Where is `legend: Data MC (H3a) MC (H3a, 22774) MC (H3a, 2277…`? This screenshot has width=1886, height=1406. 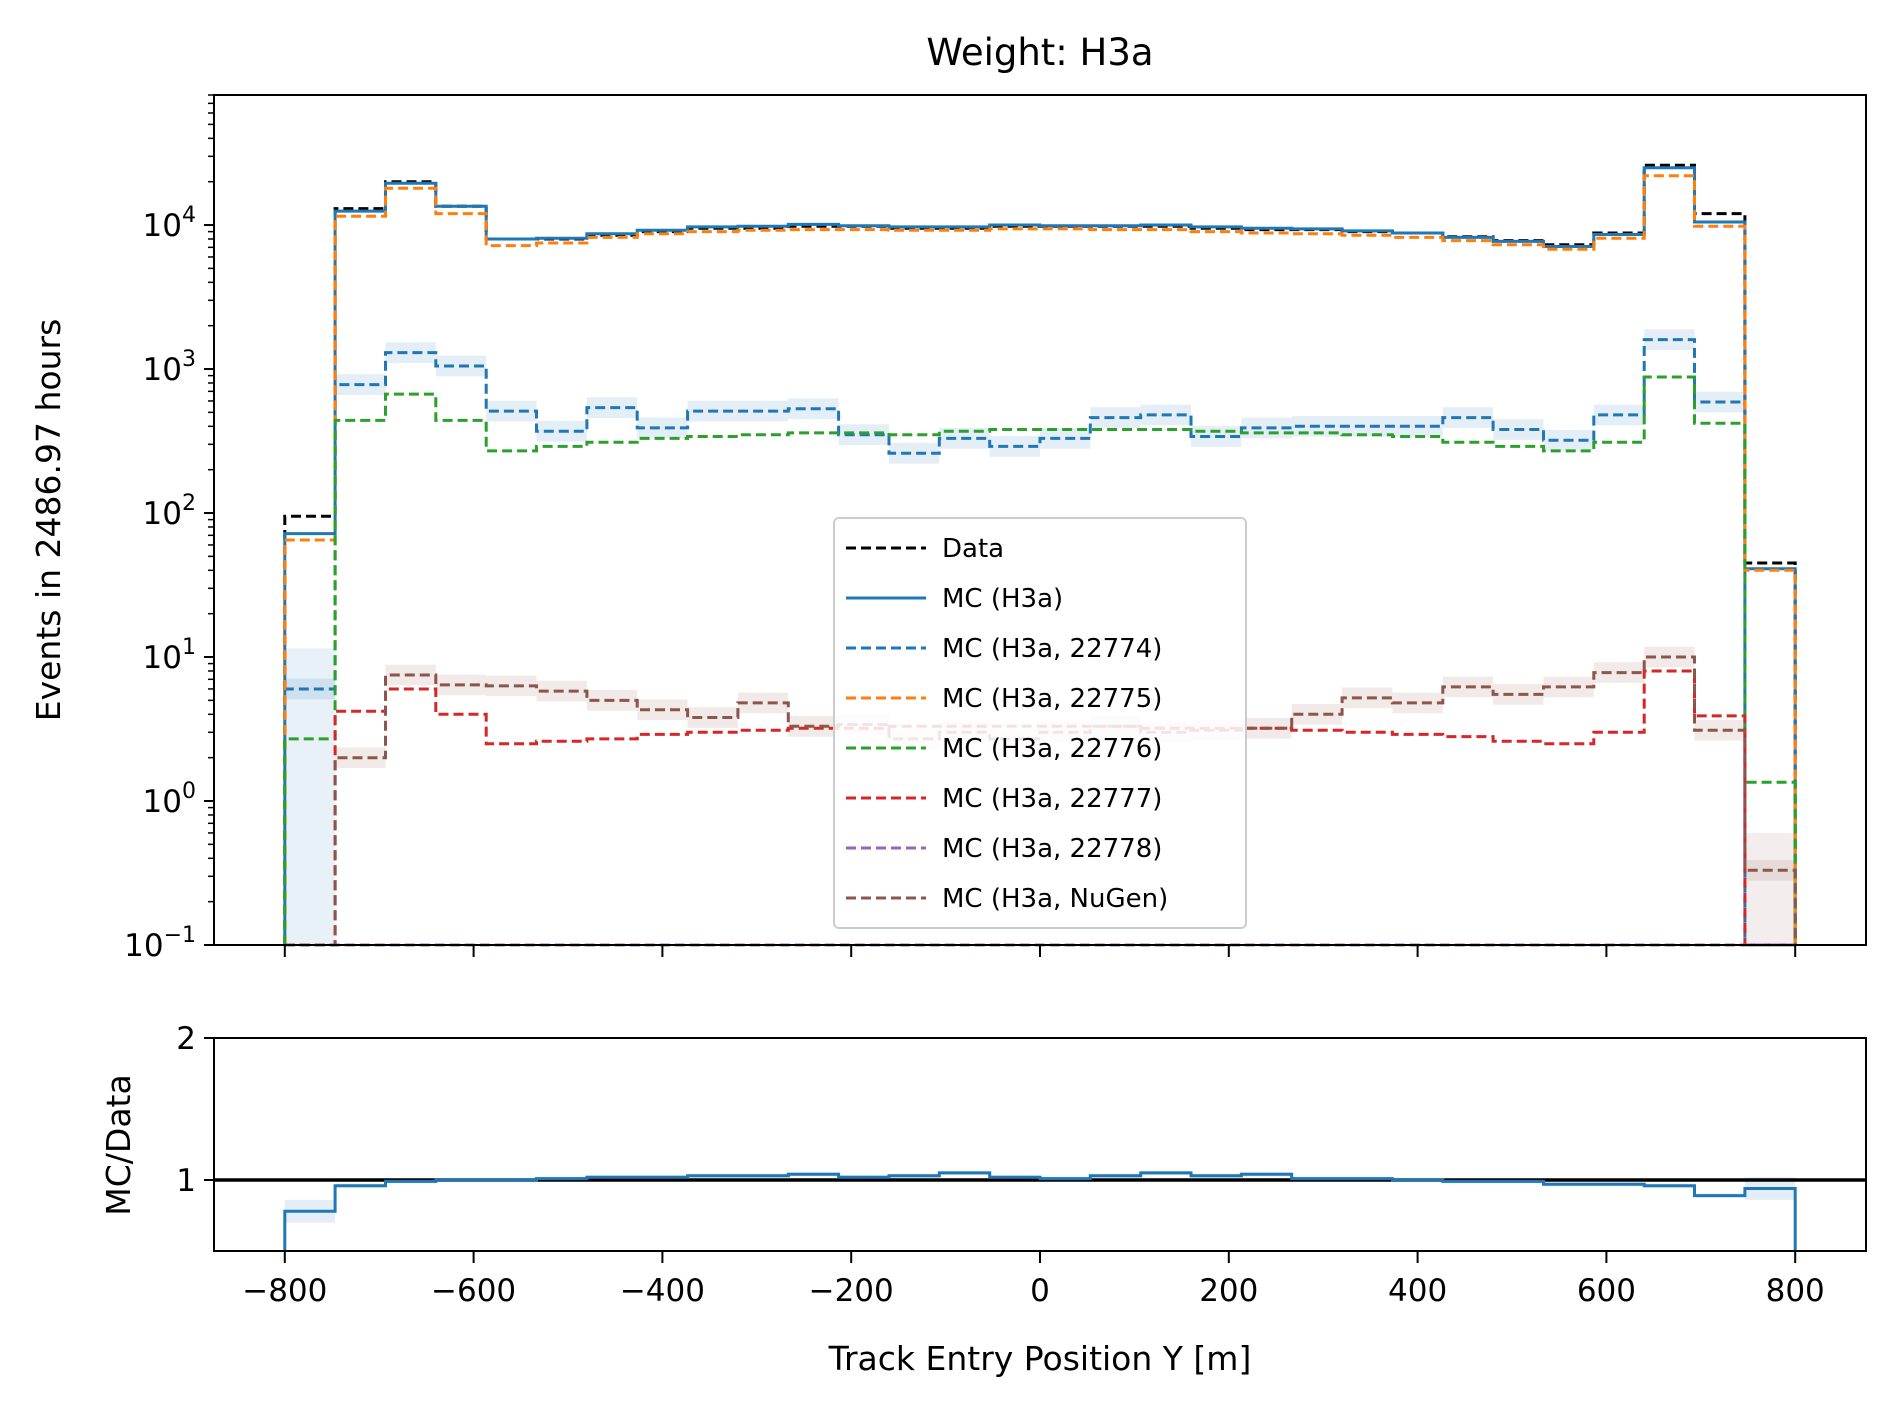
legend: Data MC (H3a) MC (H3a, 22774) MC (H3a, 2277… is located at coordinates (1040, 723).